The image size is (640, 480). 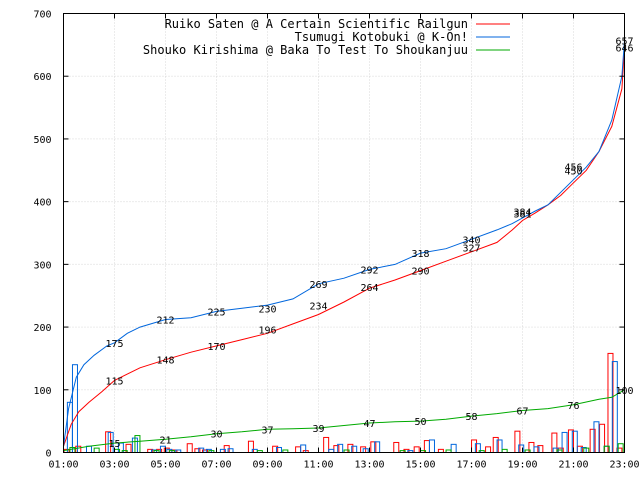 I want to click on y-tick-label: 500, so click(x=42, y=140).